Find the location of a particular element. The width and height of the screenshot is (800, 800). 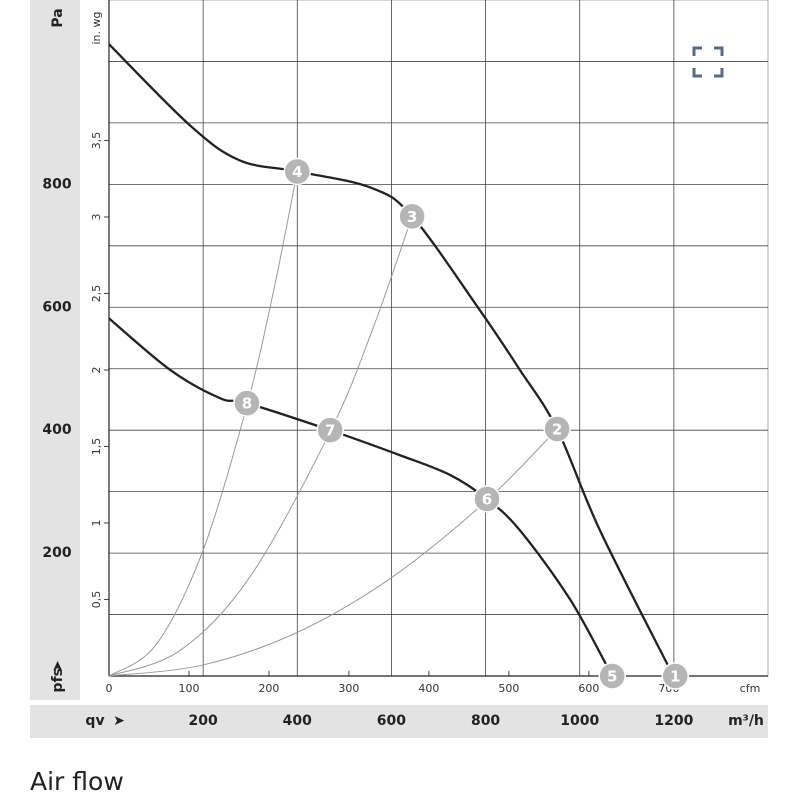

y-label: Pa is located at coordinates (58, 17).